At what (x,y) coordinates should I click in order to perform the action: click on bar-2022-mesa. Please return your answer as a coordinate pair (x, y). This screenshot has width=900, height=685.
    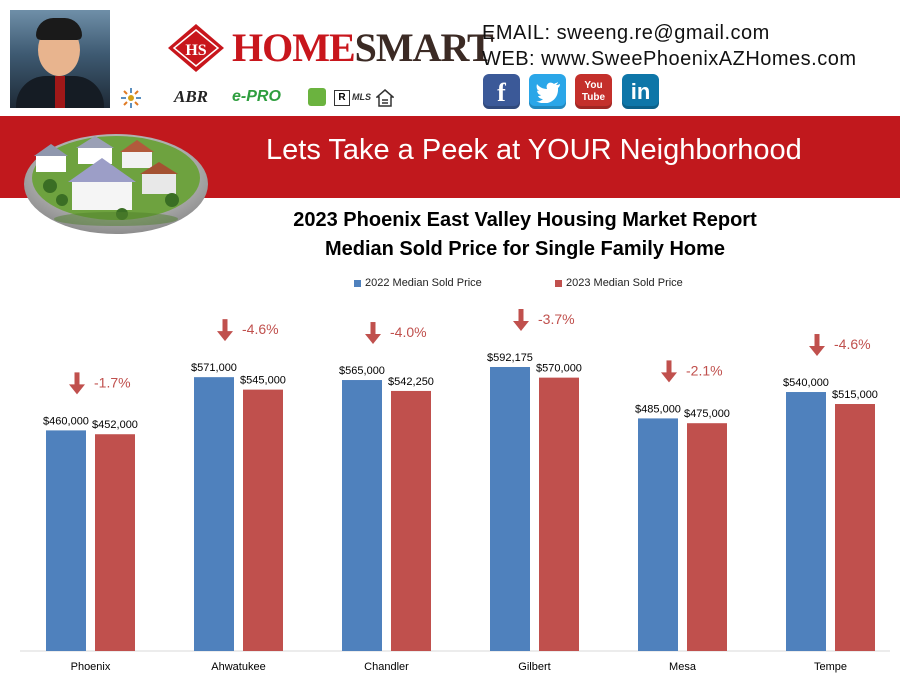
    Looking at the image, I should click on (658, 534).